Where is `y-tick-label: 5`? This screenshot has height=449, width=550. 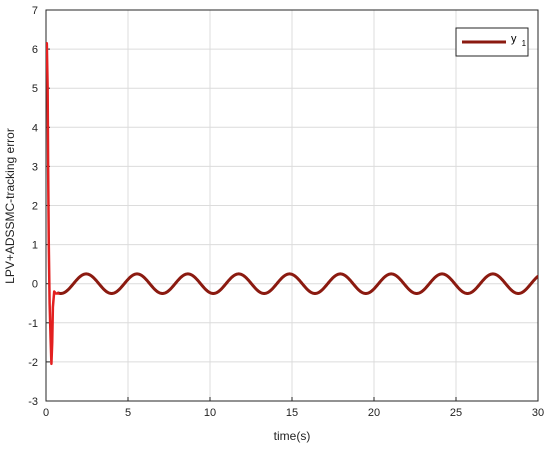
y-tick-label: 5 is located at coordinates (35, 89).